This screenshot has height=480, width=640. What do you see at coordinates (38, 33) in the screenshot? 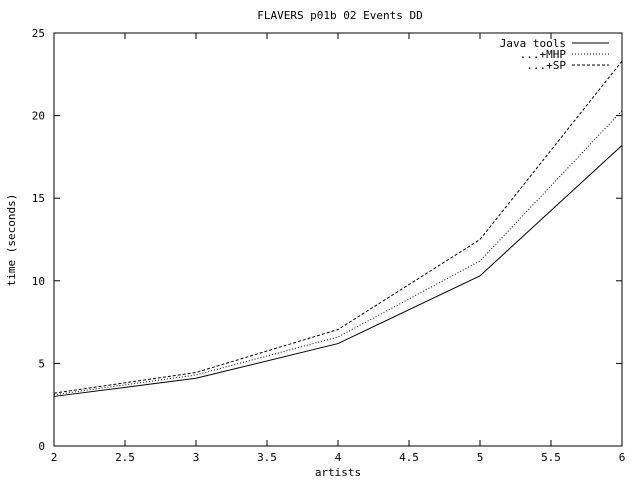
I see `y-tick-label: 25` at bounding box center [38, 33].